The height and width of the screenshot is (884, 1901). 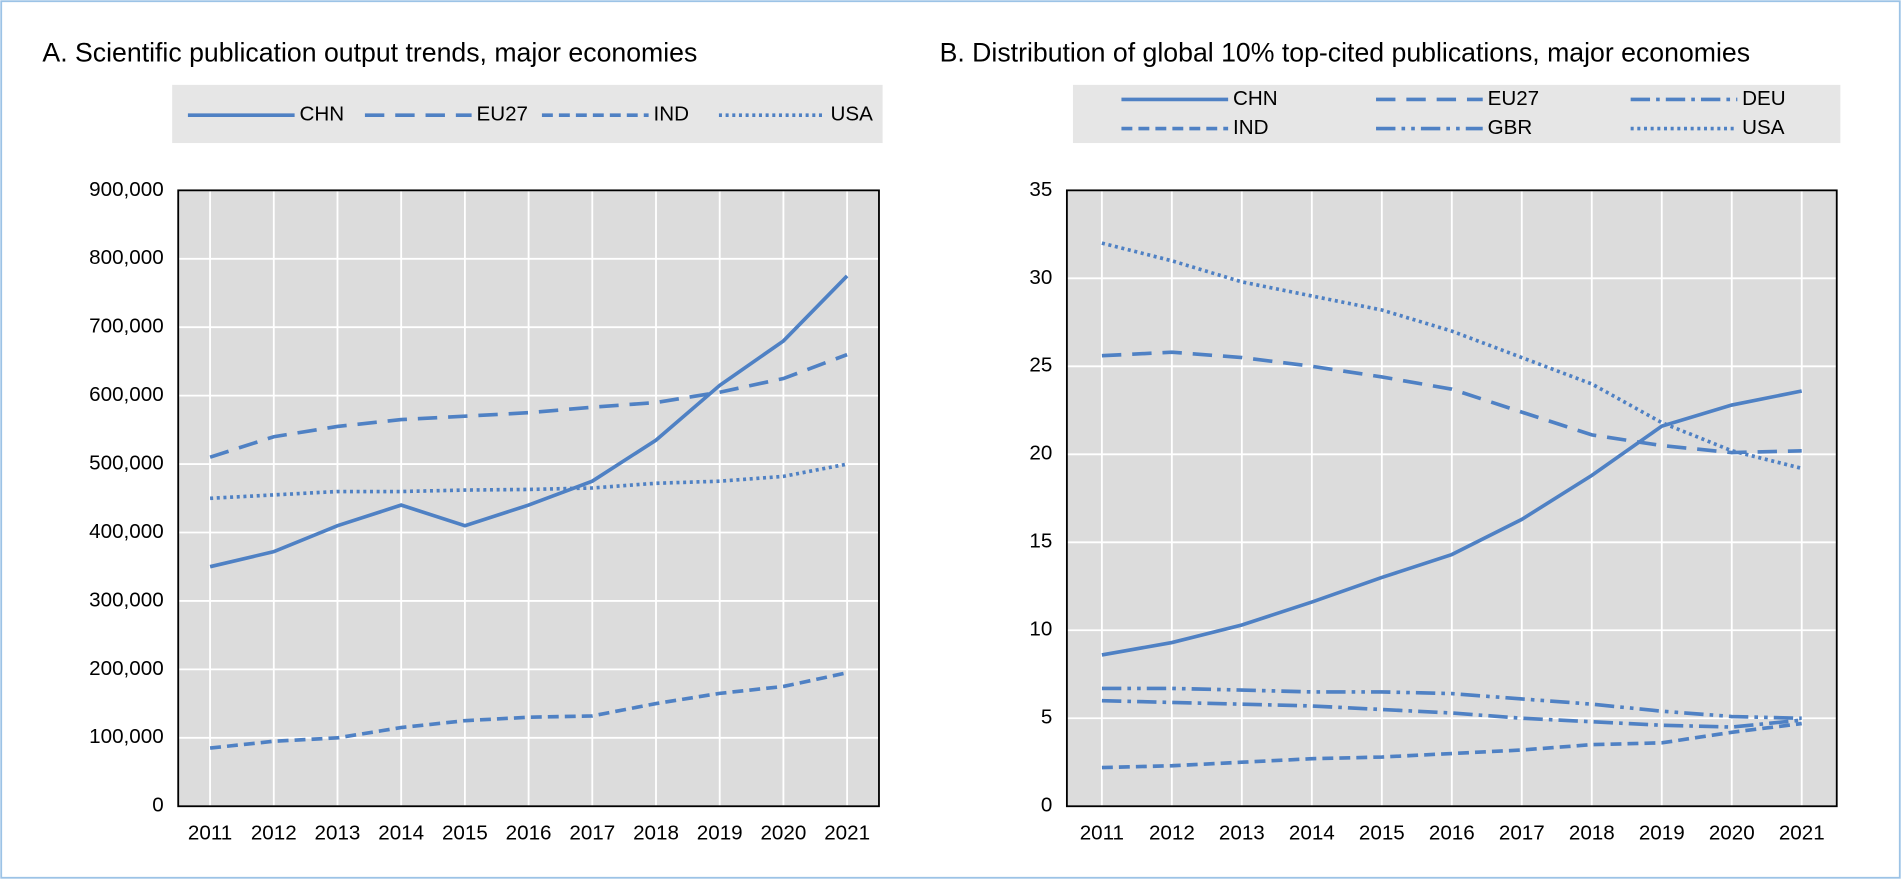 What do you see at coordinates (1046, 717) in the screenshot?
I see `y-tick-label: 5` at bounding box center [1046, 717].